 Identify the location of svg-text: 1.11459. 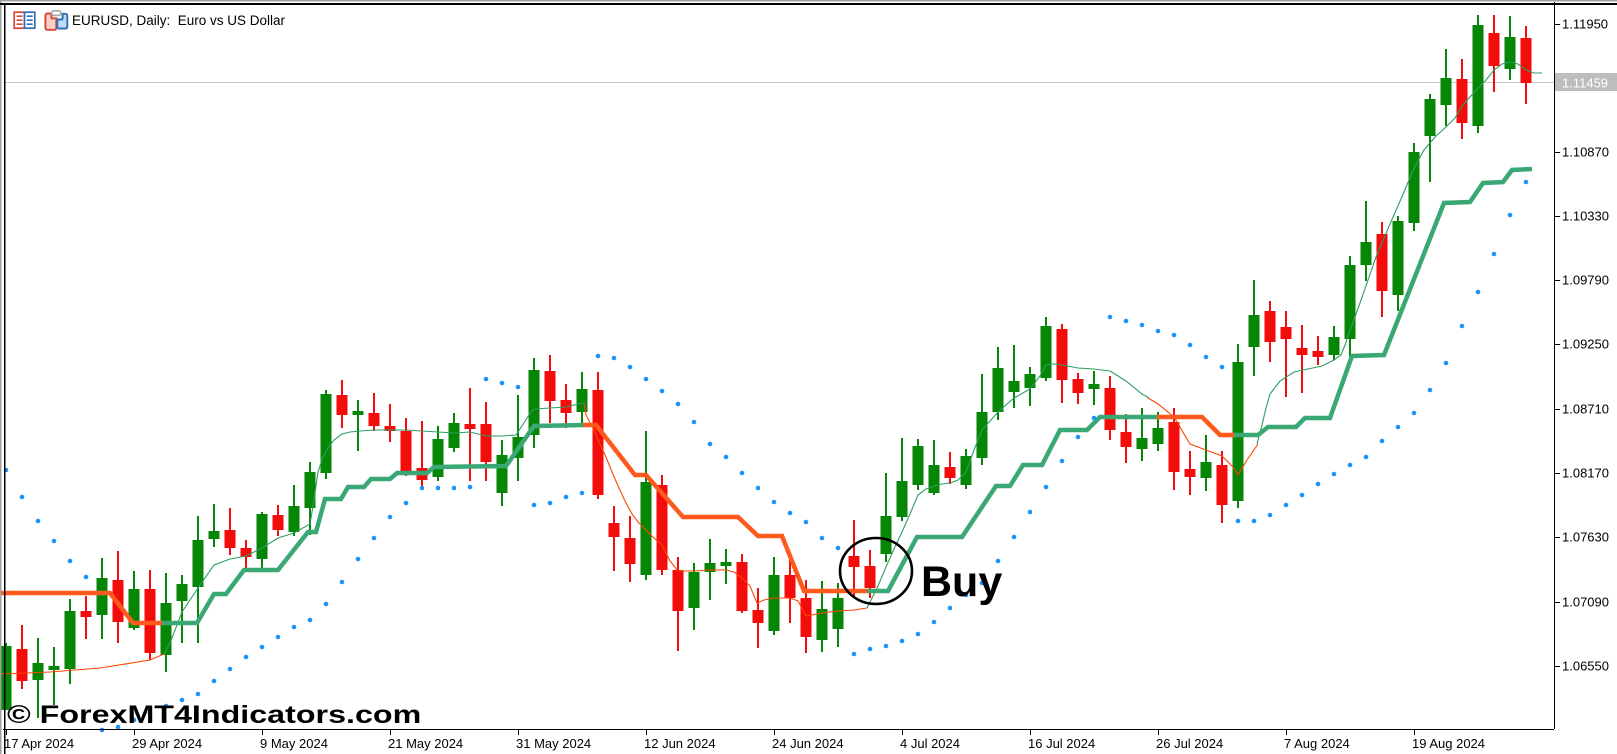
(1585, 83).